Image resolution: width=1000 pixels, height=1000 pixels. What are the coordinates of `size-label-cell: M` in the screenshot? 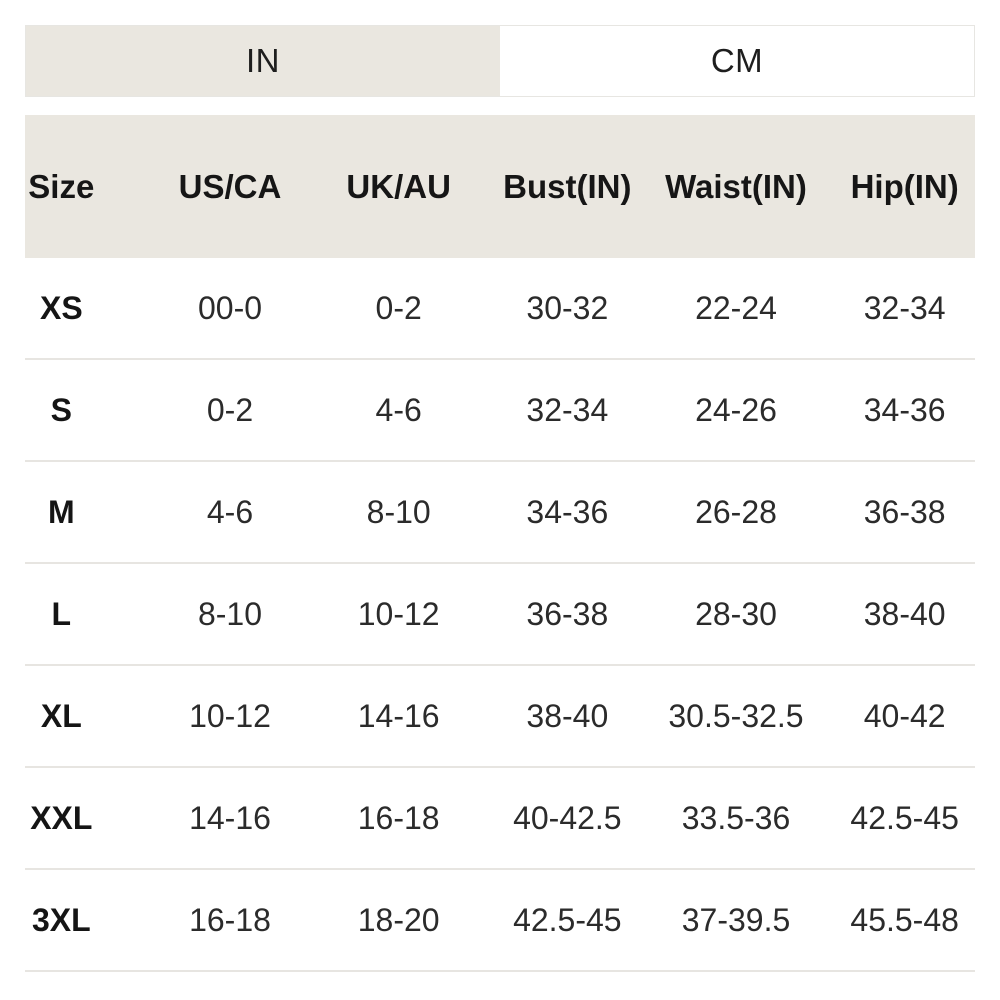 It's located at (61, 511).